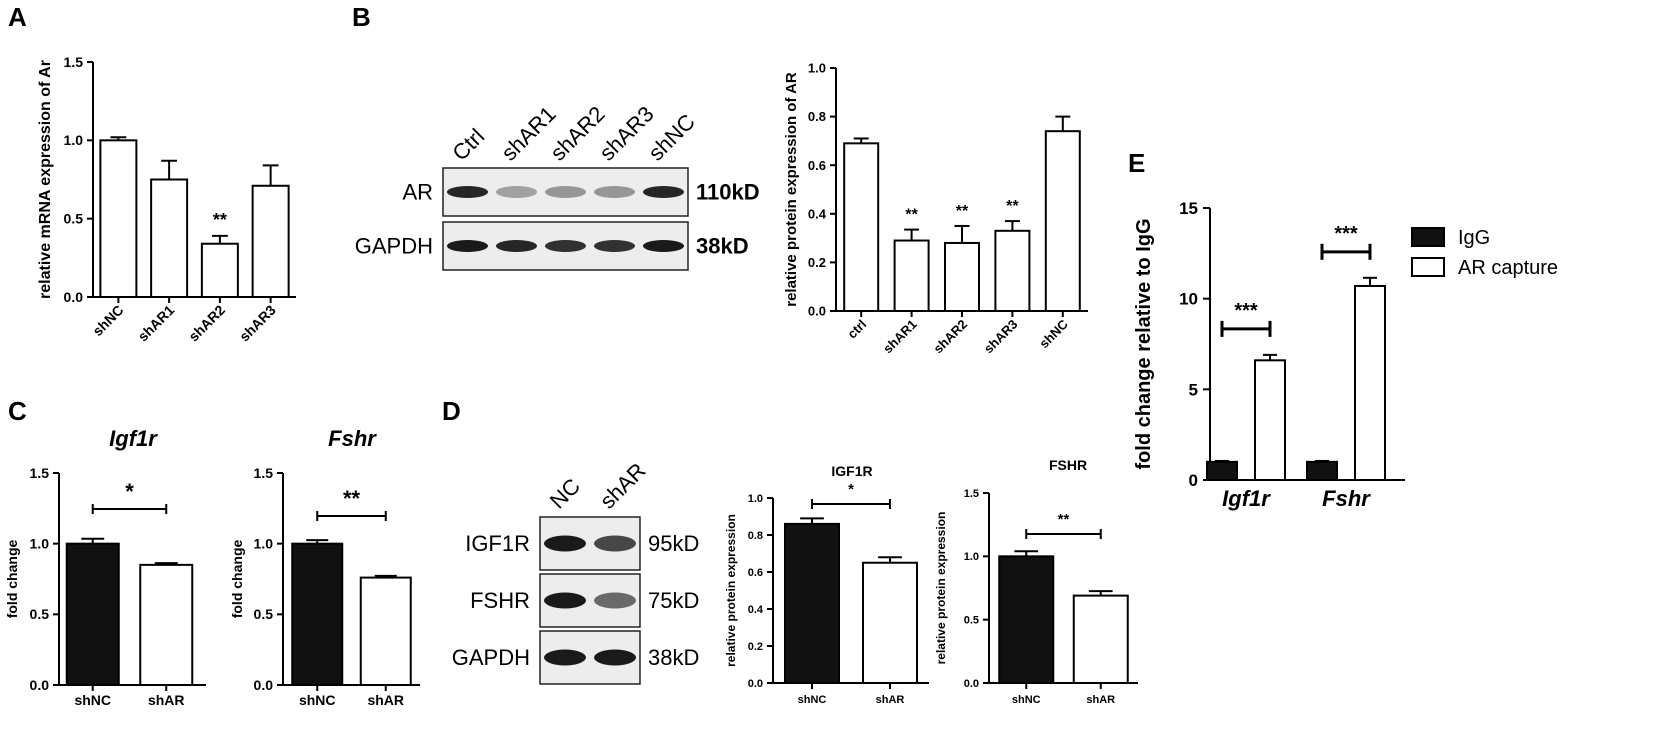  I want to click on blot-d: NC shAR IGF1R 95kD FSHR 75kD GAPDH 38kD, so click(575, 571).